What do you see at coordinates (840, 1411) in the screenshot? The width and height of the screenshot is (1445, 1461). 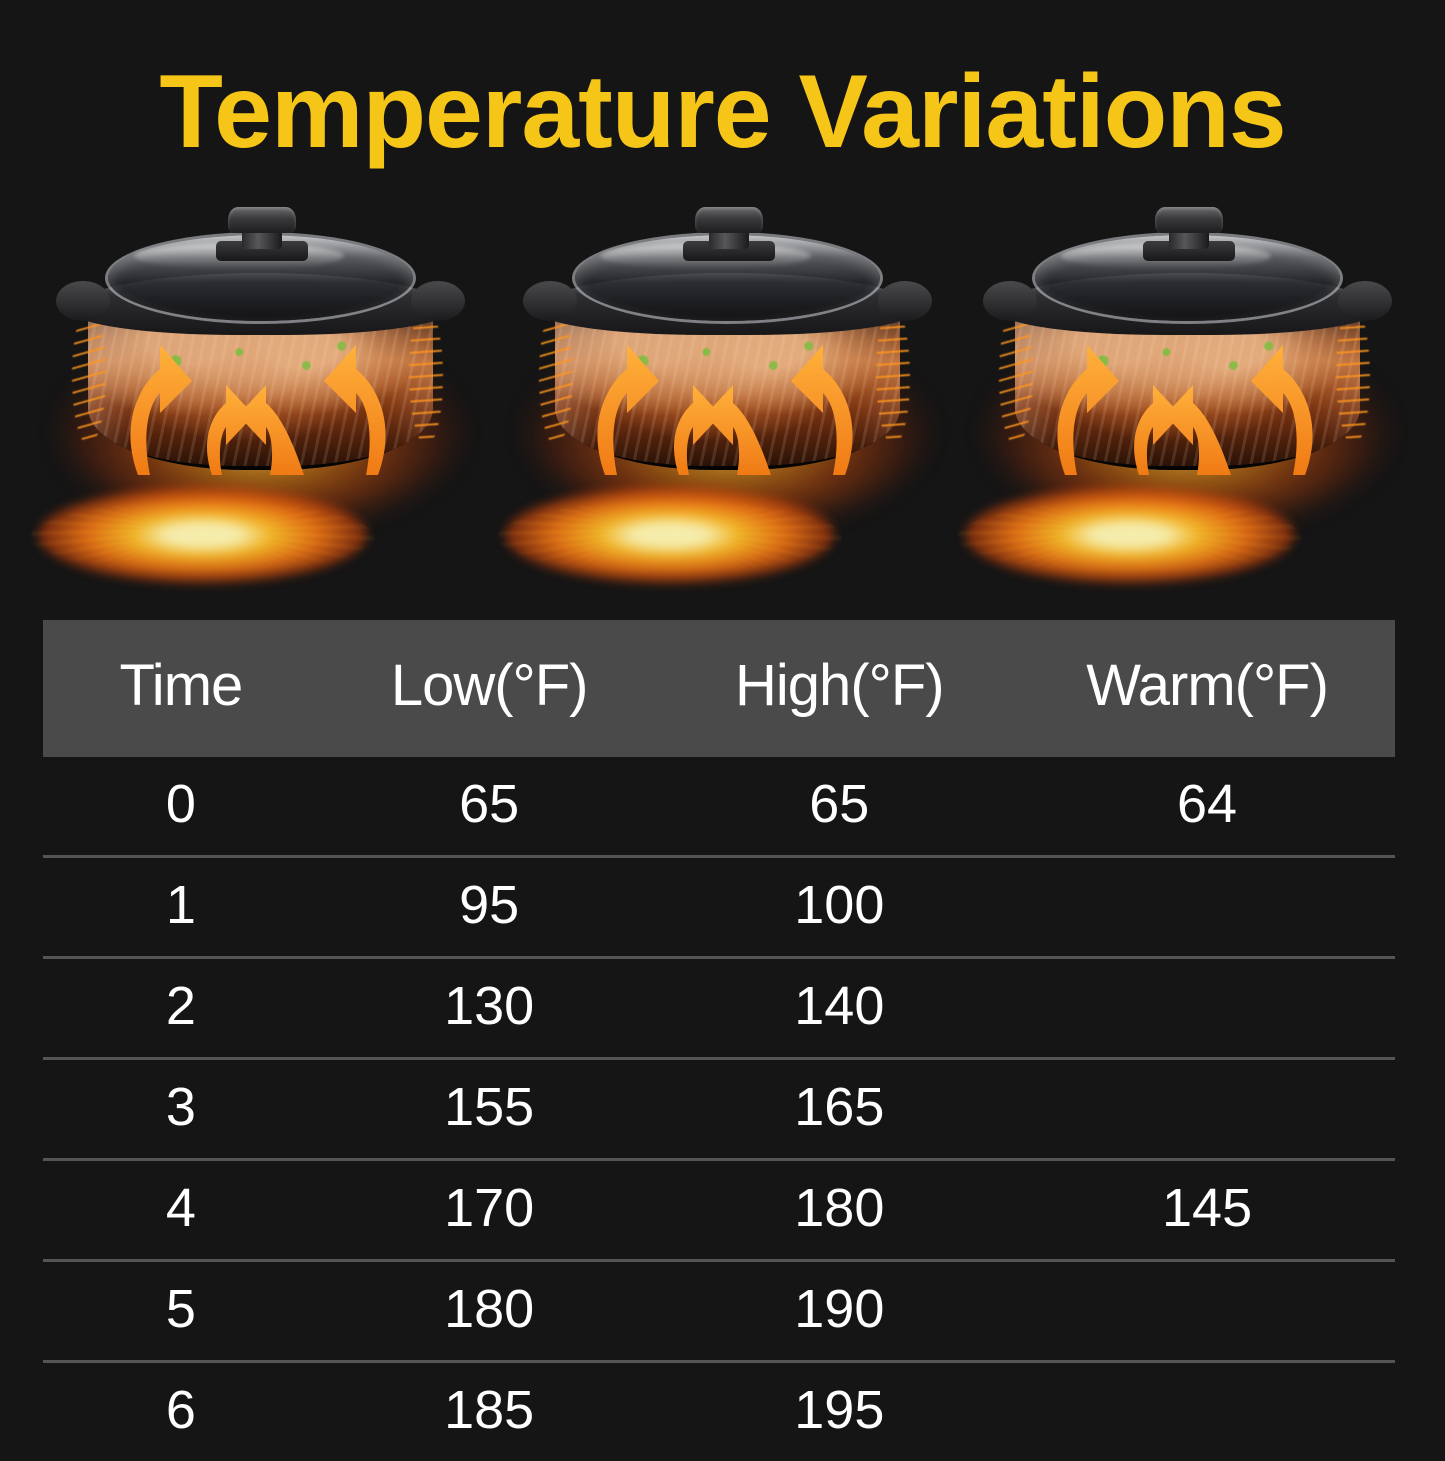 I see `cell-high: 195` at bounding box center [840, 1411].